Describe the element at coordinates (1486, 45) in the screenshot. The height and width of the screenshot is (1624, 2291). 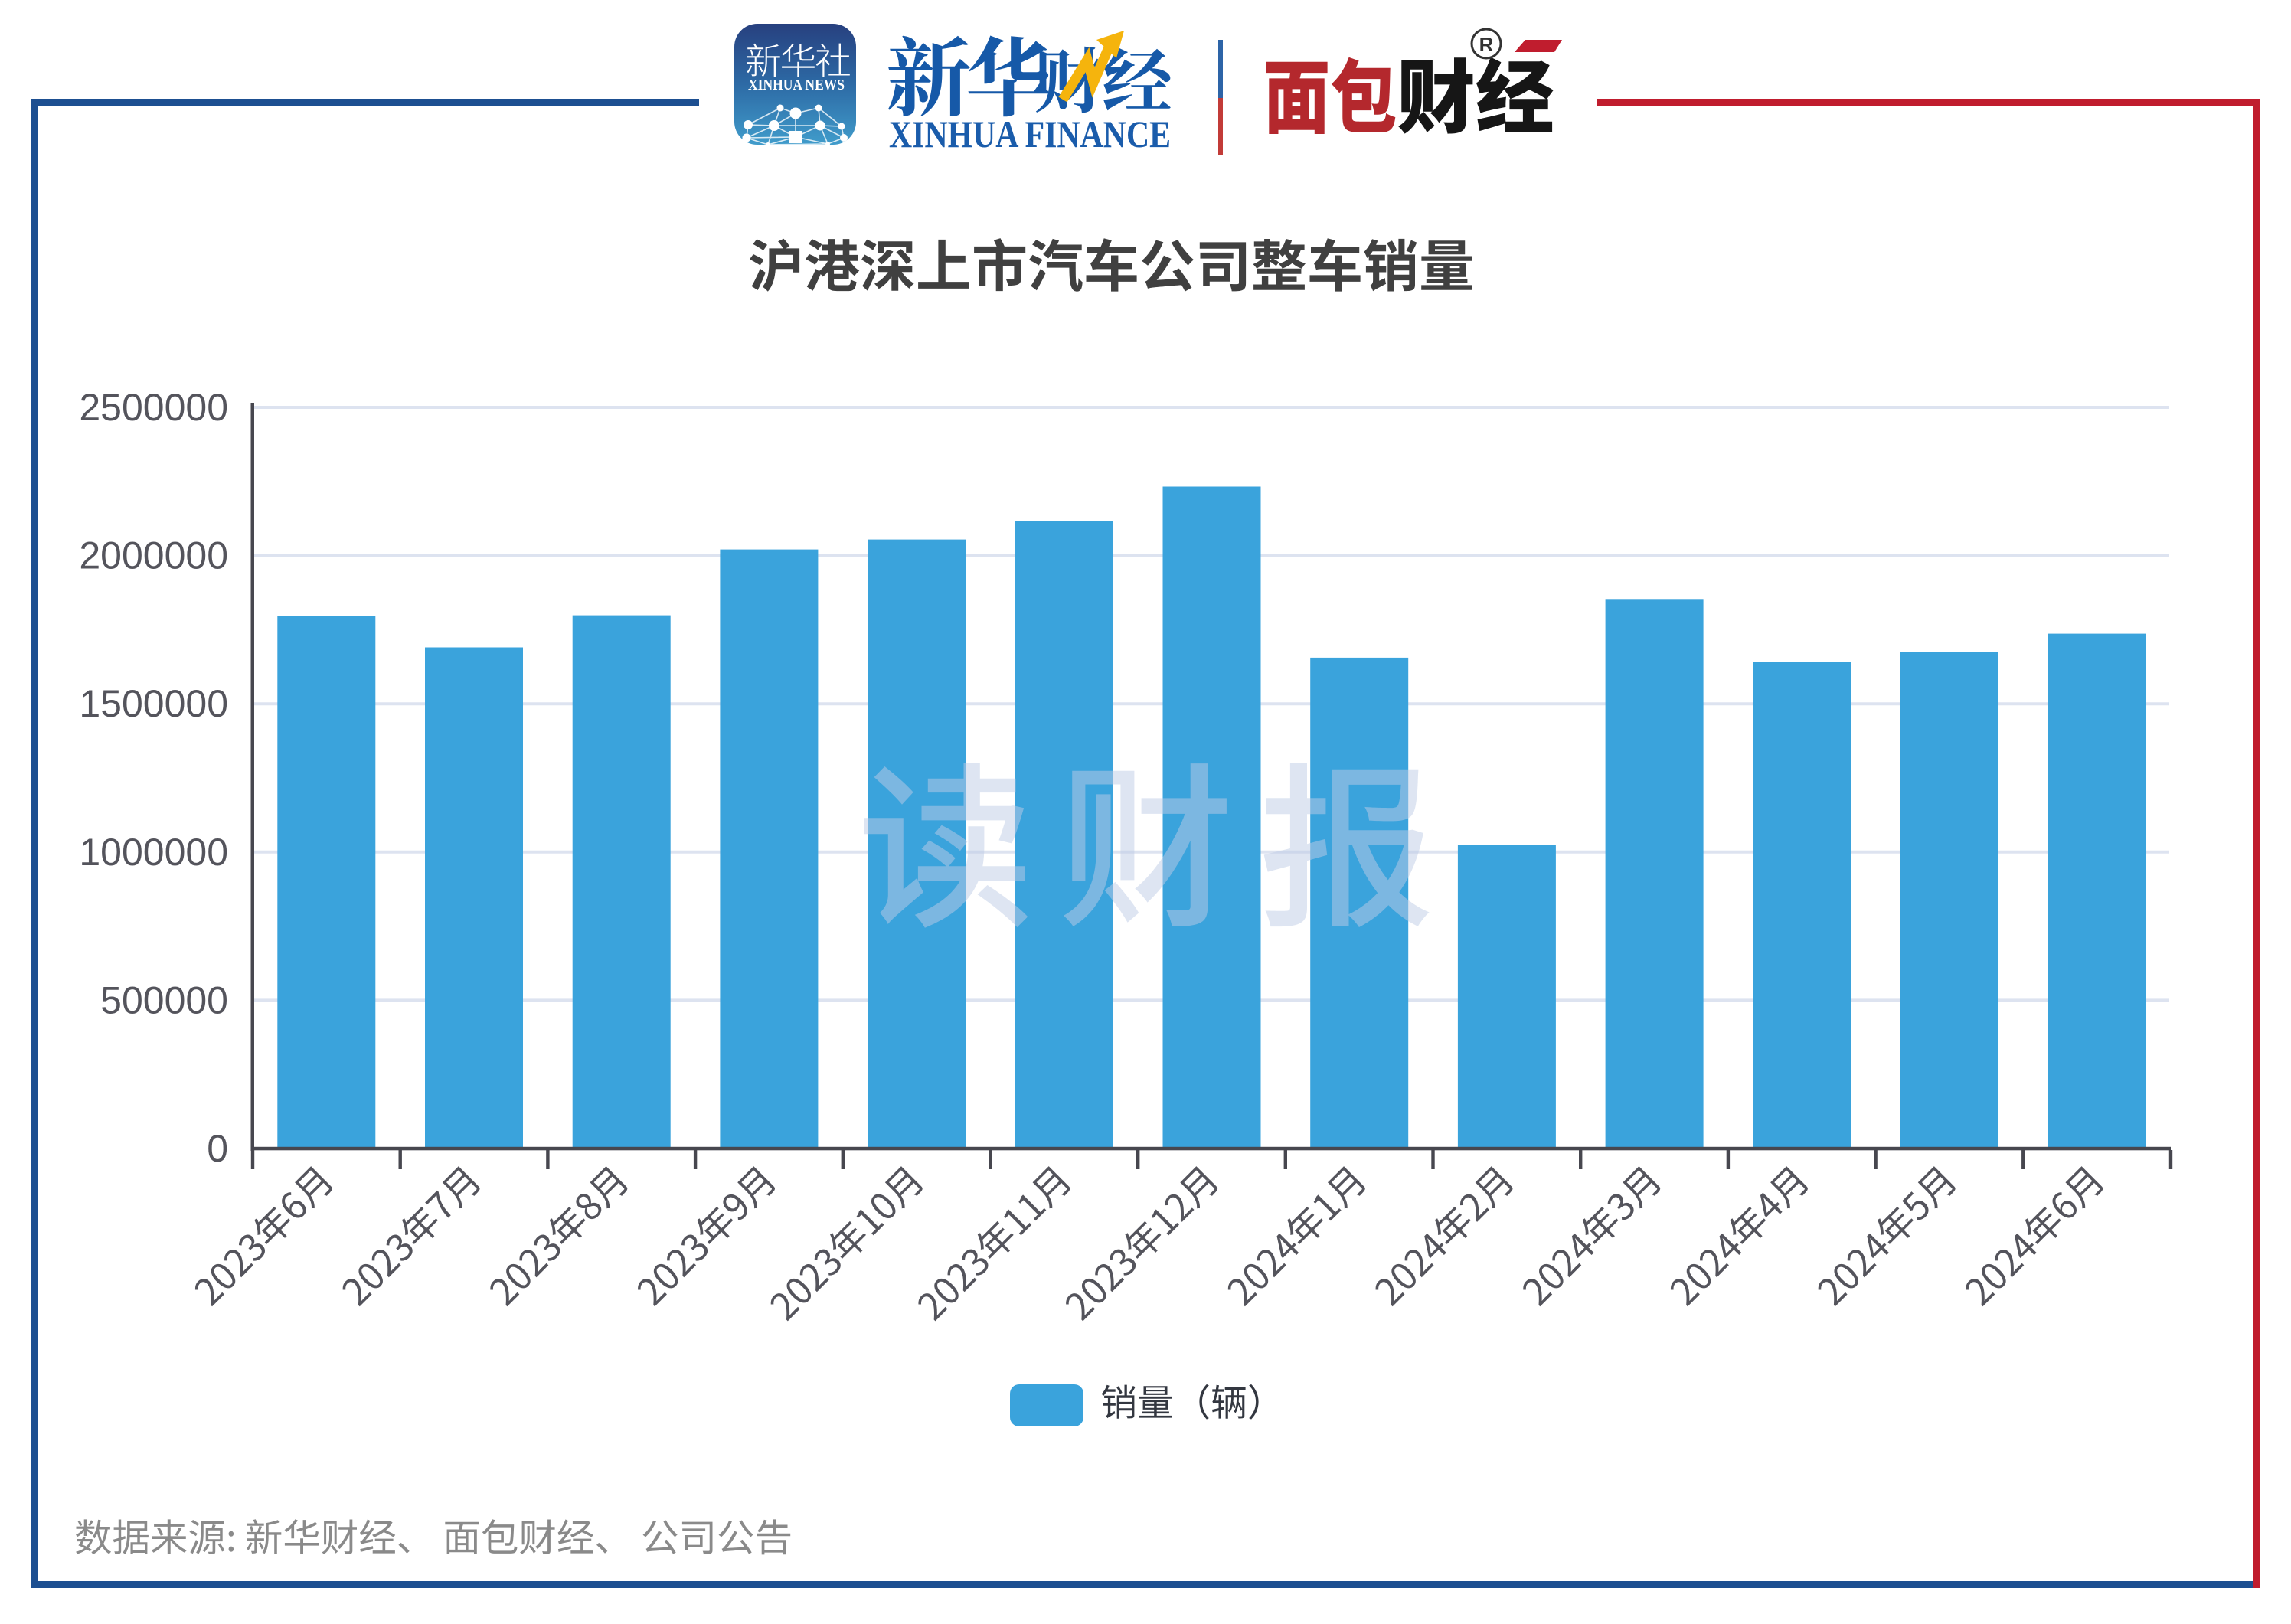
I see `svg-text: R` at that location.